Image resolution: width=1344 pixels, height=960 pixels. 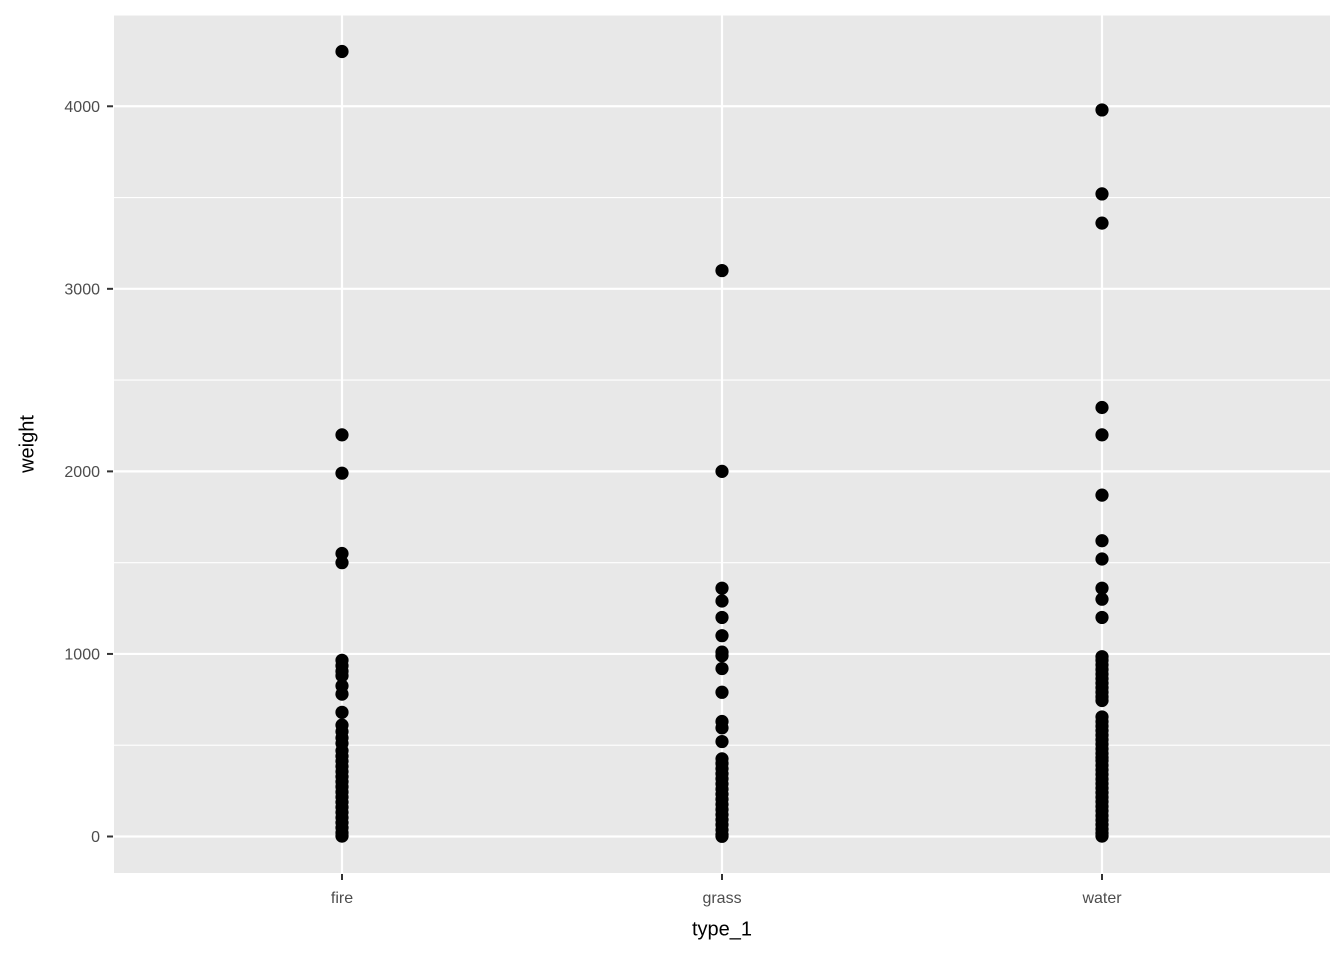 I want to click on y-tick-label: 1000, so click(x=82, y=654).